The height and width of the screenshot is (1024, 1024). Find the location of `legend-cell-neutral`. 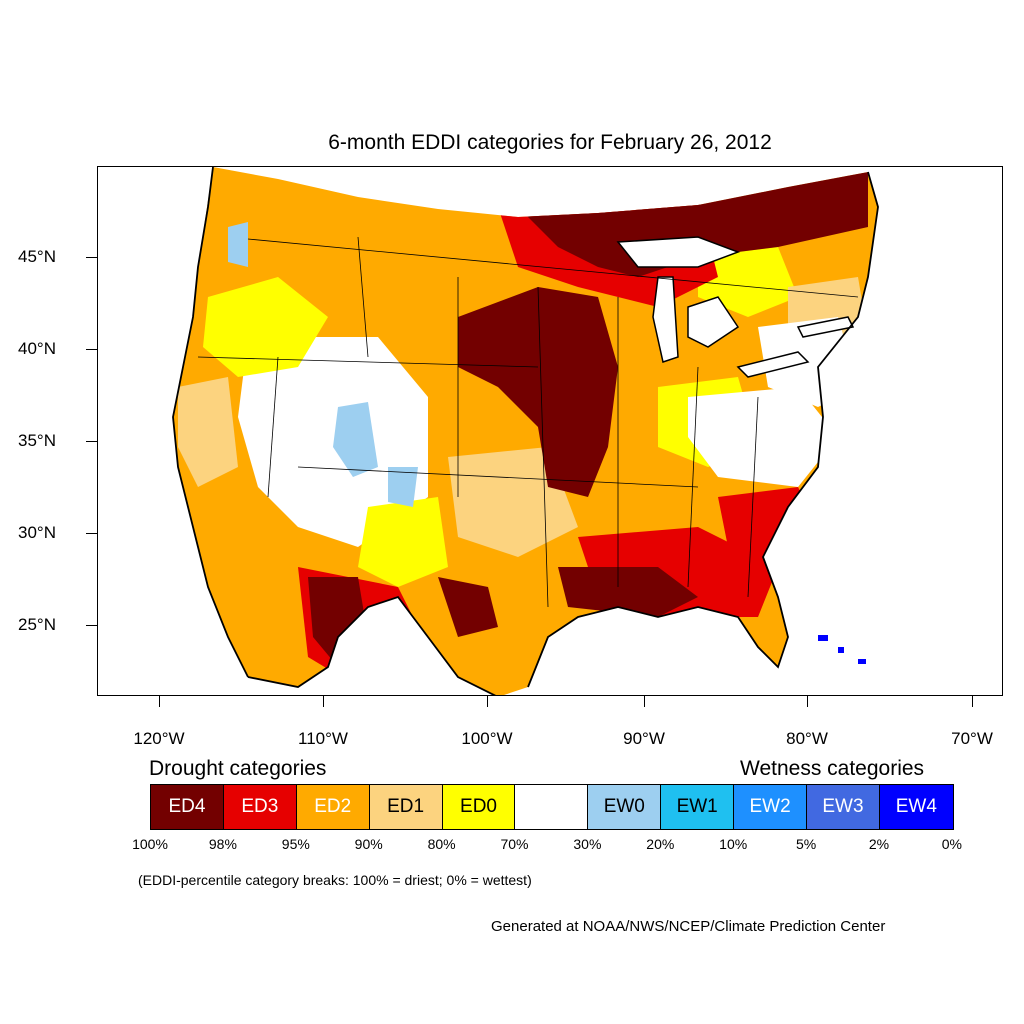

legend-cell-neutral is located at coordinates (552, 807).